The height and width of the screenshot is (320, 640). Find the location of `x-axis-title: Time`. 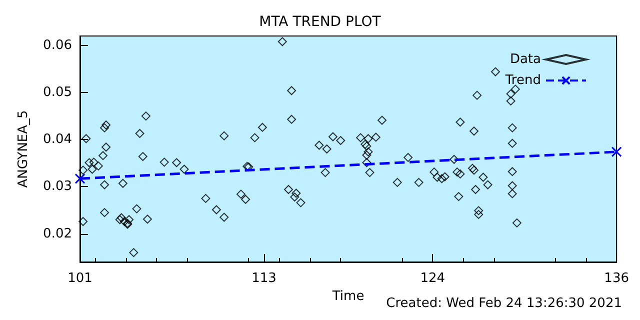

x-axis-title: Time is located at coordinates (347, 296).